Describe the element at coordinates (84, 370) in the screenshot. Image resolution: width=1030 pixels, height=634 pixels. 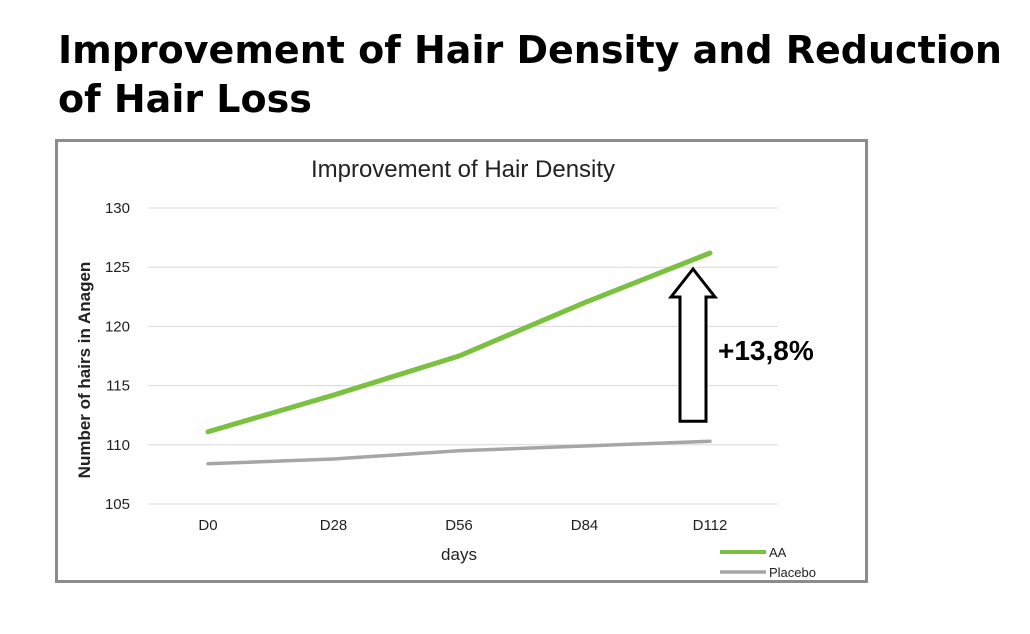
I see `y-axis-label: Number of hairs in Anagen` at that location.